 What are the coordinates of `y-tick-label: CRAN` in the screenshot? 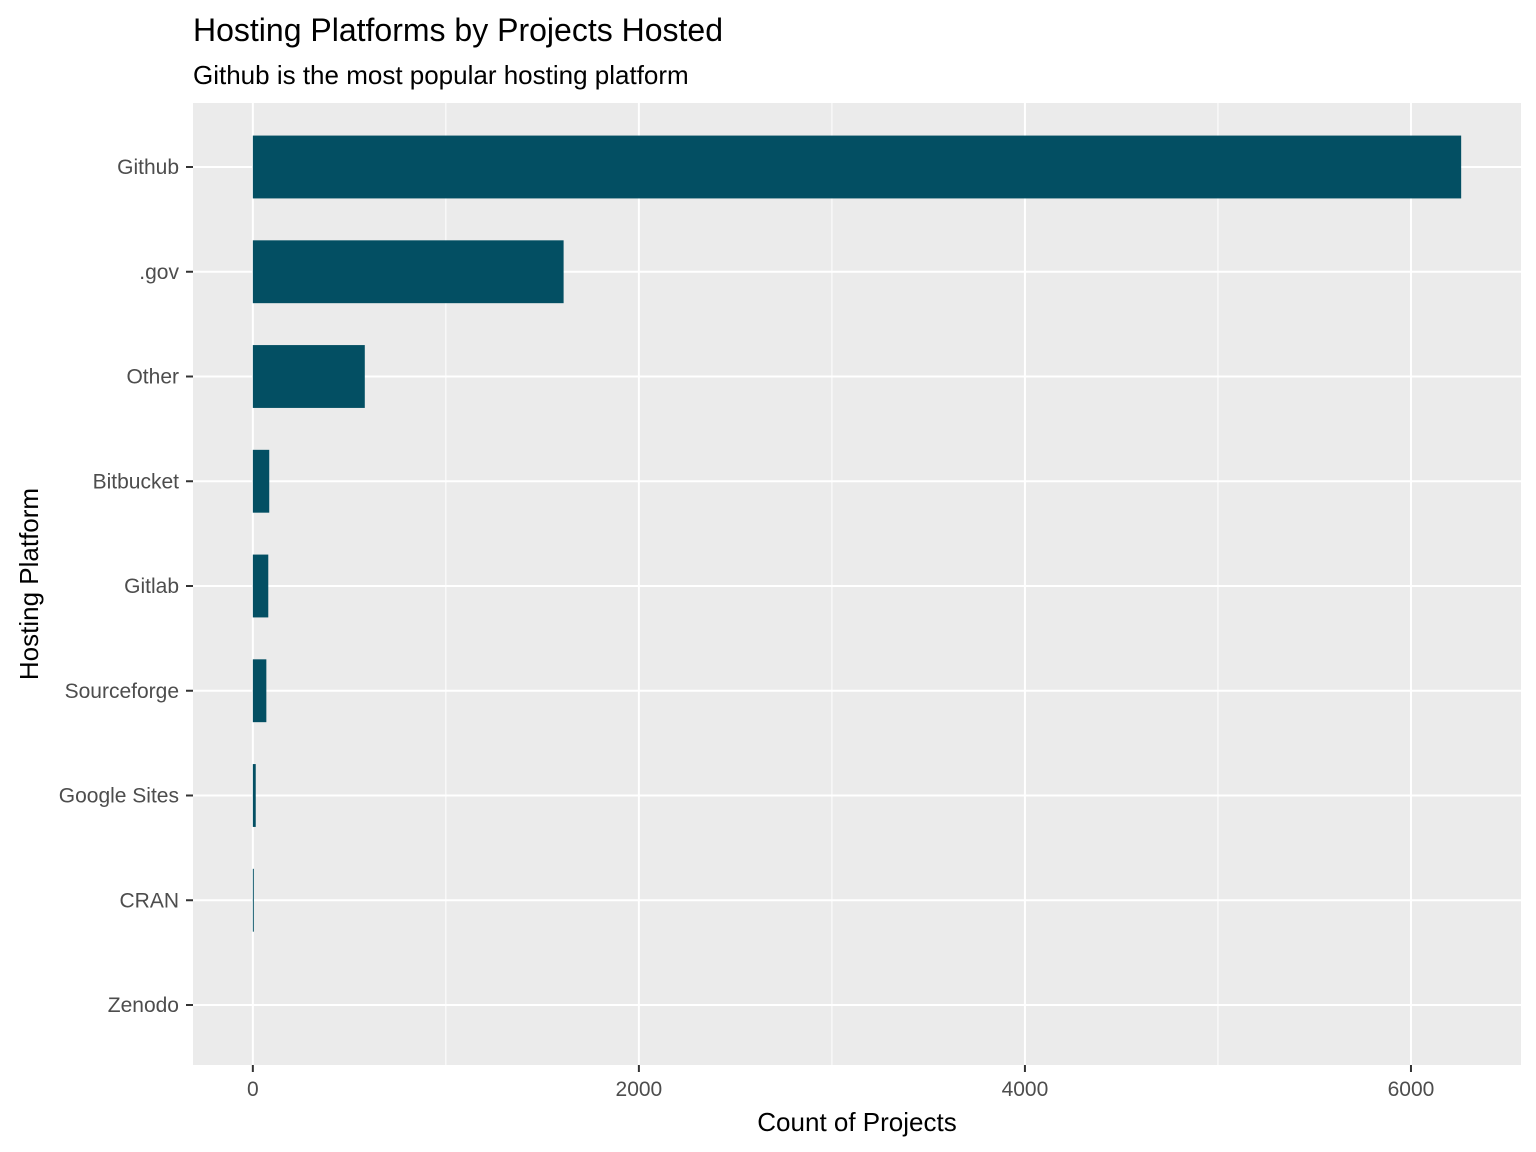 It's located at (149, 900).